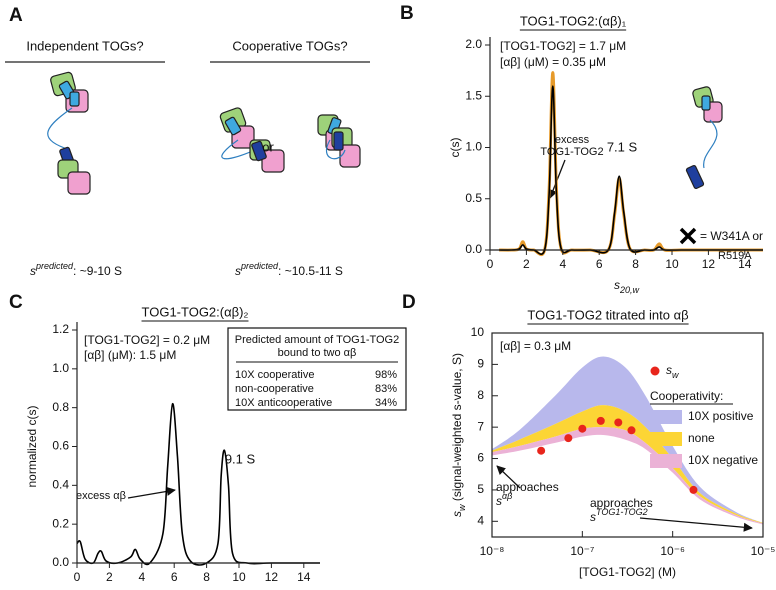  What do you see at coordinates (480, 426) in the screenshot?
I see `y-tick-label: 7` at bounding box center [480, 426].